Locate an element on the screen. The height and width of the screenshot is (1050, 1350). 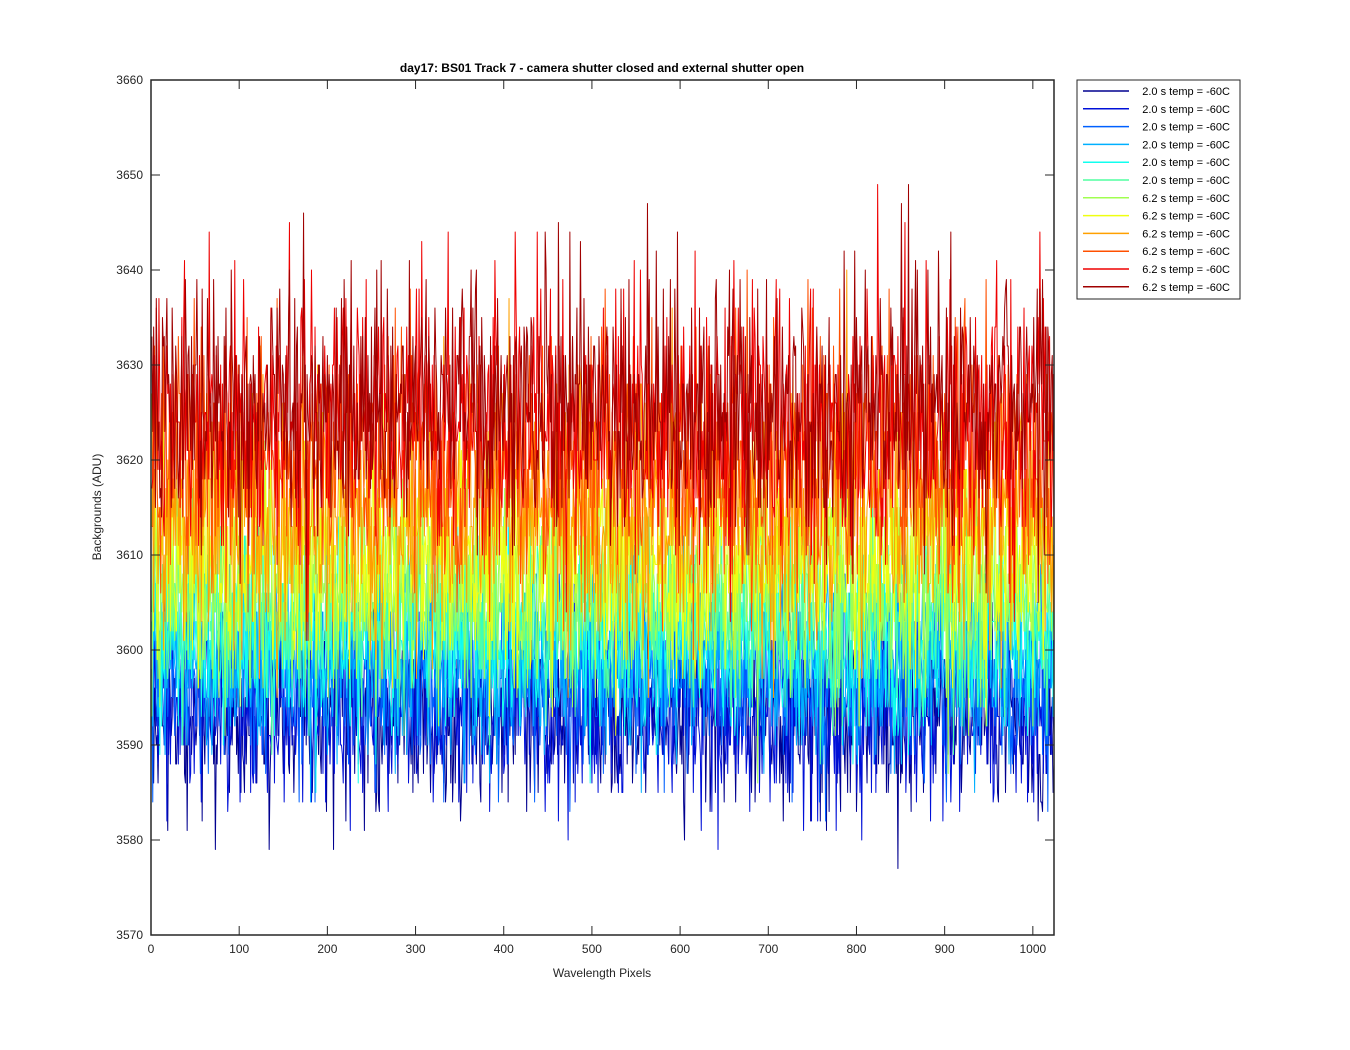
y-tick-label: 3610 is located at coordinates (129, 555).